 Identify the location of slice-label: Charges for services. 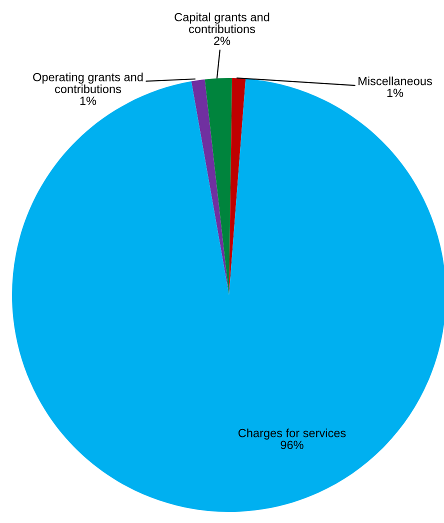
(292, 434).